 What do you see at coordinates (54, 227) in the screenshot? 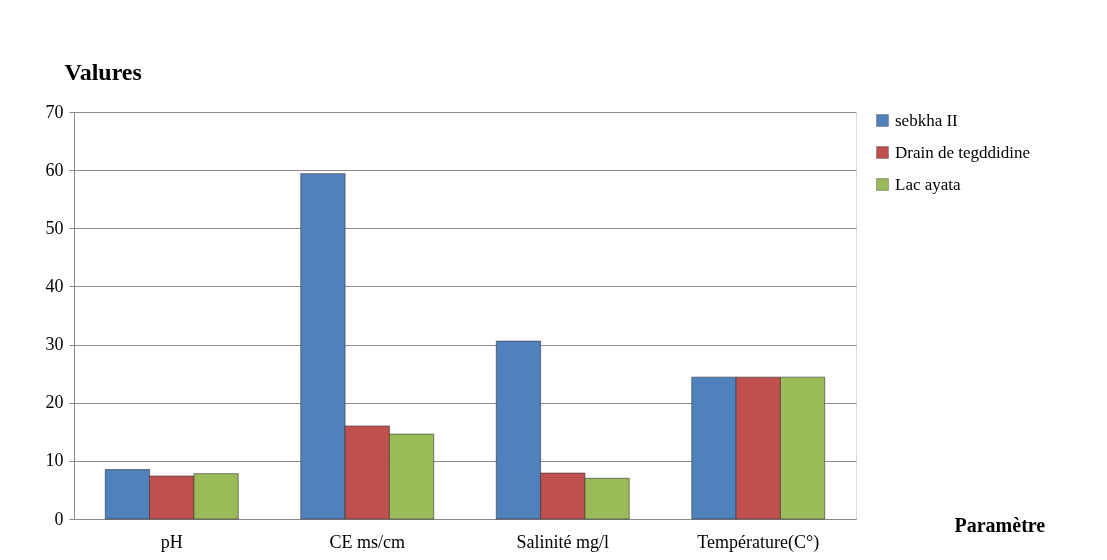
I see `y-tick-label: 50` at bounding box center [54, 227].